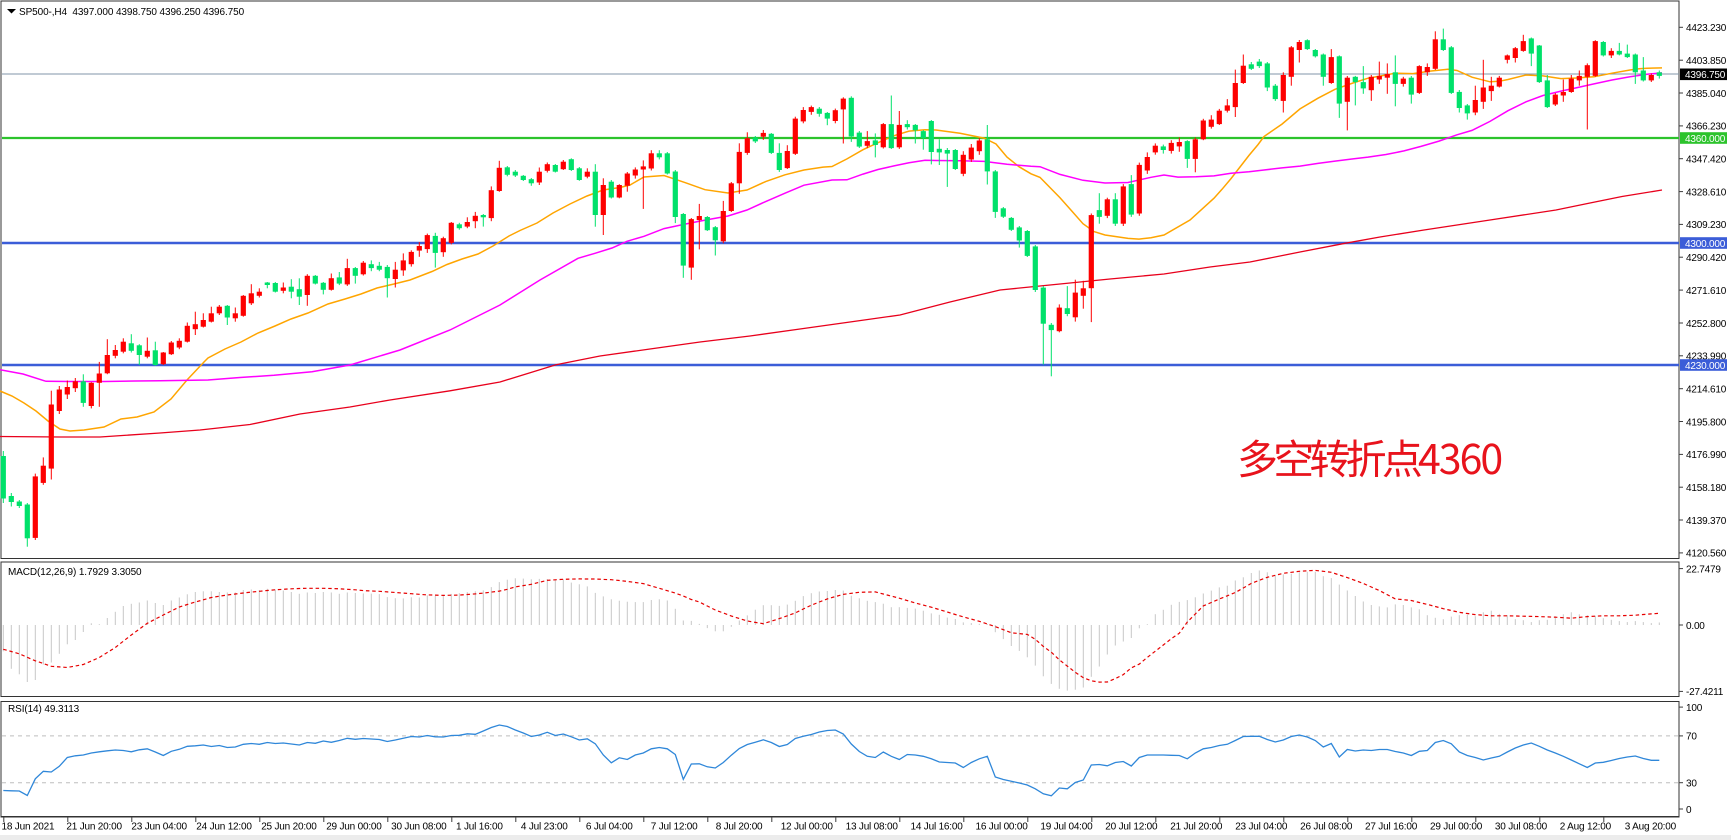 Image resolution: width=1731 pixels, height=840 pixels. I want to click on svg-text: -27.4211, so click(1705, 692).